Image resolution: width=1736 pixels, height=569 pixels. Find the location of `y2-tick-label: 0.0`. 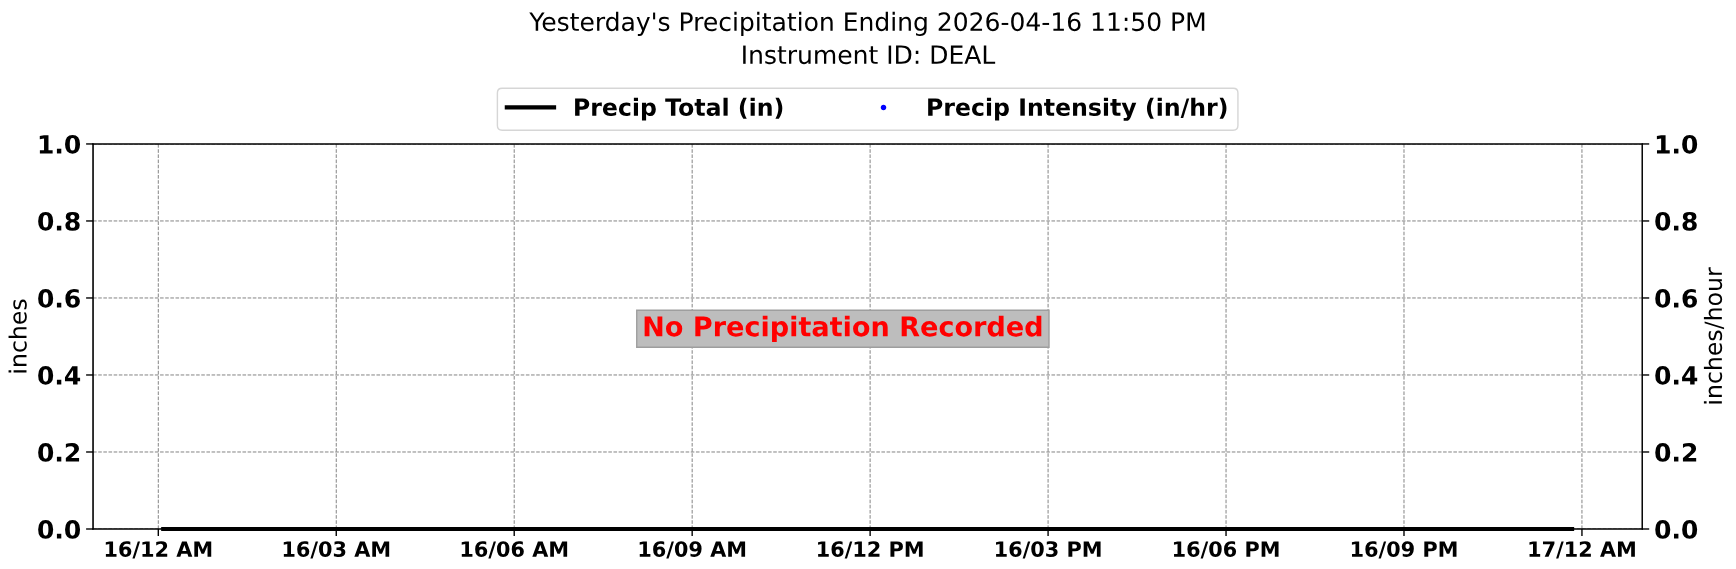

y2-tick-label: 0.0 is located at coordinates (1676, 529).